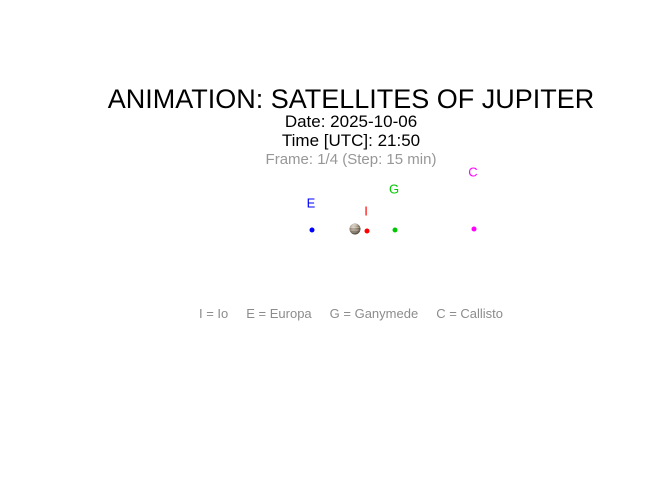  I want to click on date-line: Date: 2025-10-06, so click(351, 121).